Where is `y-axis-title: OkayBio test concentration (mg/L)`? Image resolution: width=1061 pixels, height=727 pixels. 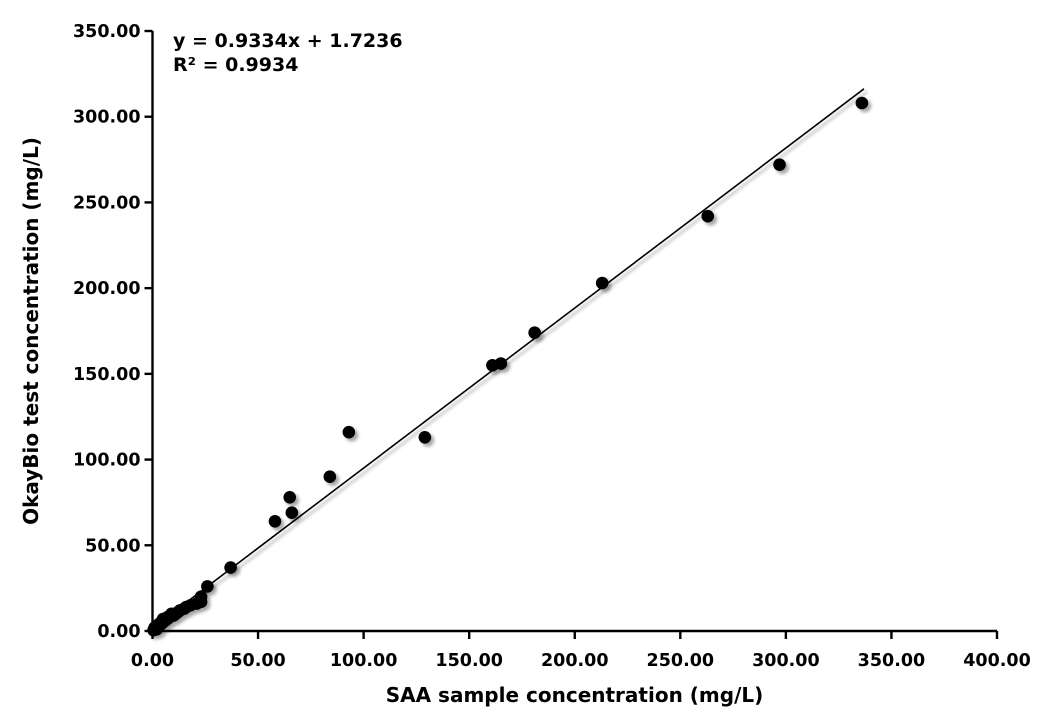 y-axis-title: OkayBio test concentration (mg/L) is located at coordinates (31, 331).